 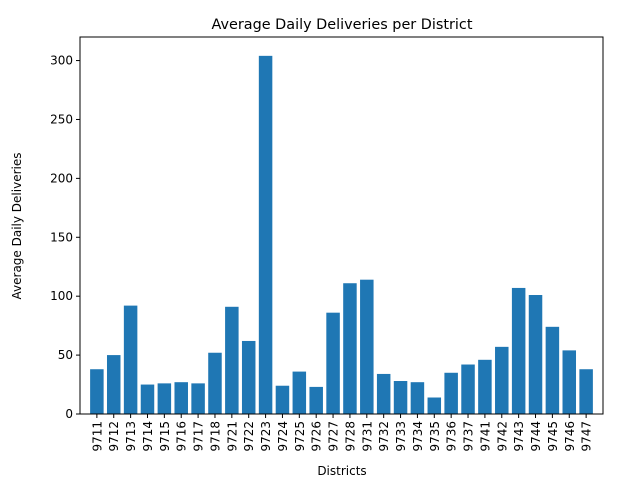 What do you see at coordinates (266, 436) in the screenshot?
I see `x-tick-label: 9723` at bounding box center [266, 436].